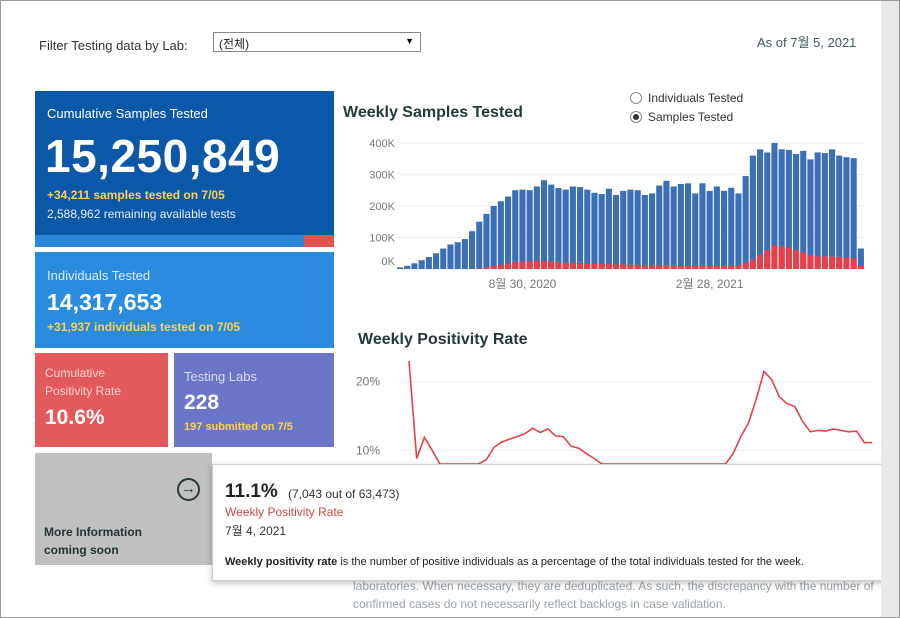 The image size is (900, 618). I want to click on radio-button-selected-icon, so click(636, 116).